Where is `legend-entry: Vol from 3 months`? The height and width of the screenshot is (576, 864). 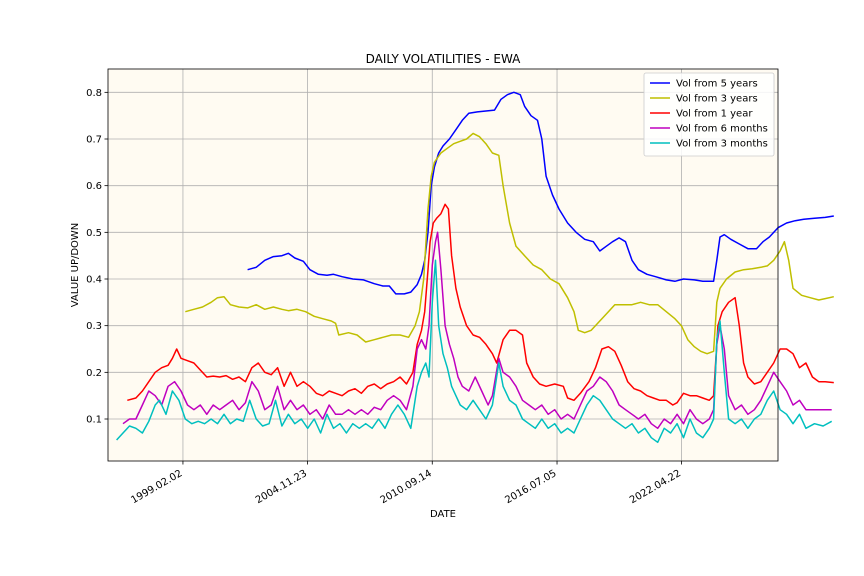 legend-entry: Vol from 3 months is located at coordinates (722, 144).